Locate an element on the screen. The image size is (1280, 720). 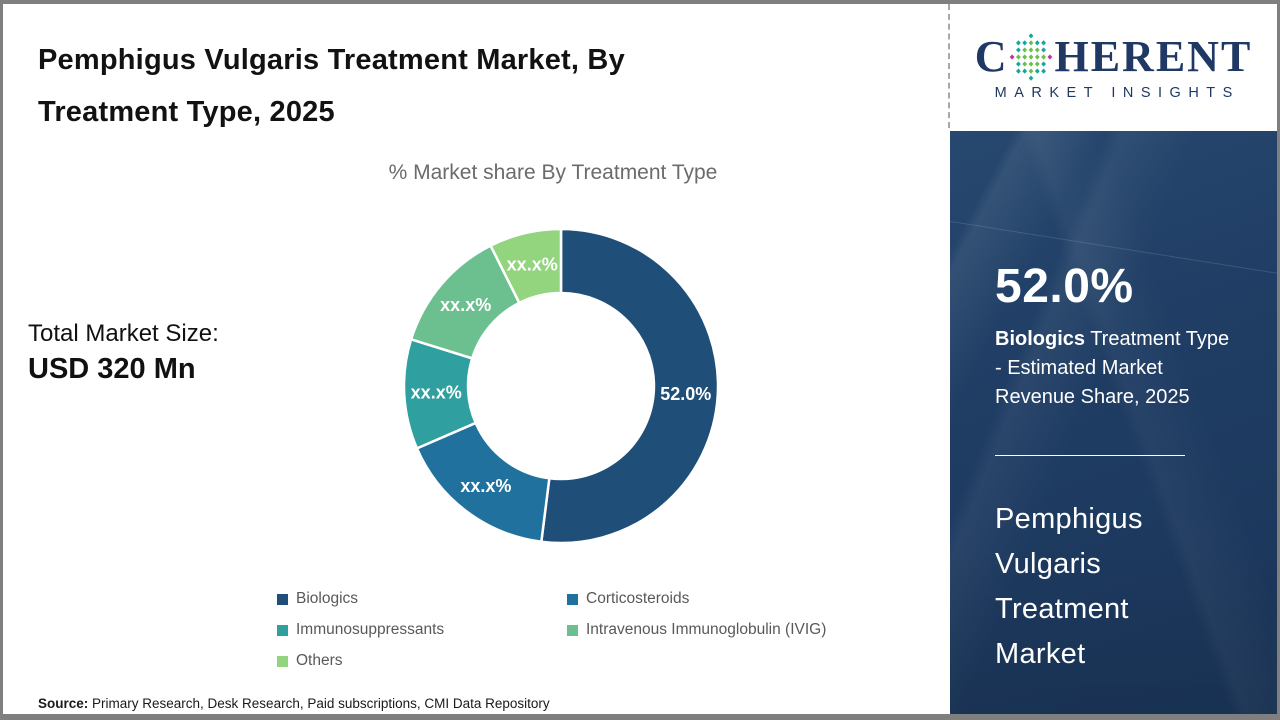
legend-label: Biologics is located at coordinates (327, 598).